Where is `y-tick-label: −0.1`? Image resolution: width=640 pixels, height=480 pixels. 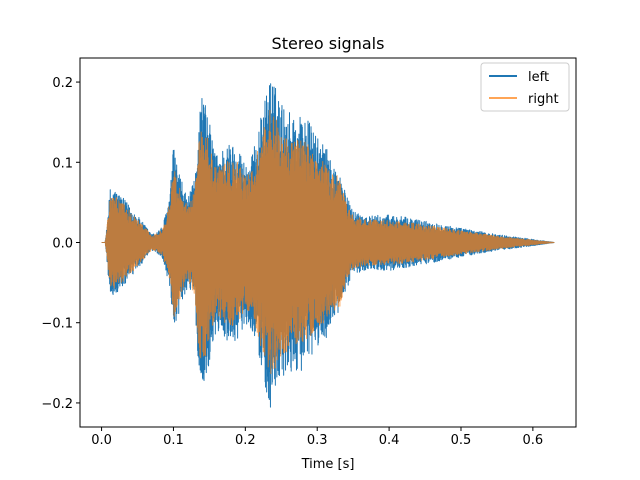 y-tick-label: −0.1 is located at coordinates (57, 324).